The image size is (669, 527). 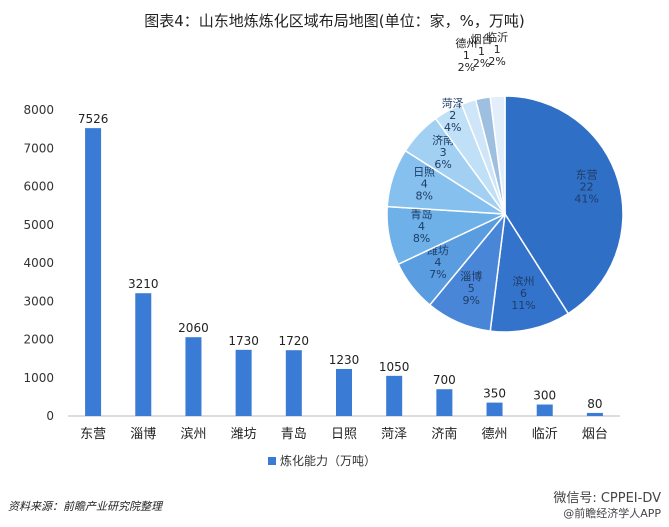 What do you see at coordinates (495, 434) in the screenshot?
I see `x-tick-label: 德州` at bounding box center [495, 434].